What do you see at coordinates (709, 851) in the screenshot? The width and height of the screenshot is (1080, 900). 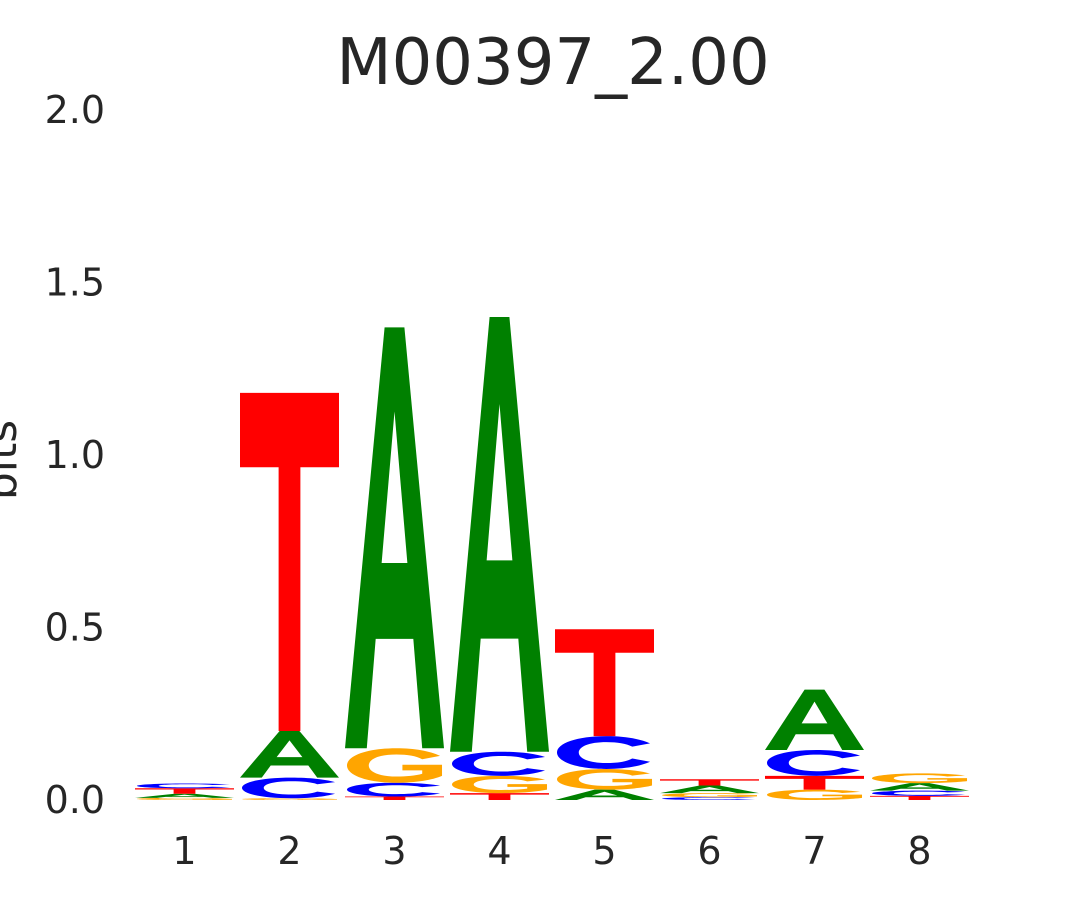 I see `x-tick-label: 6` at bounding box center [709, 851].